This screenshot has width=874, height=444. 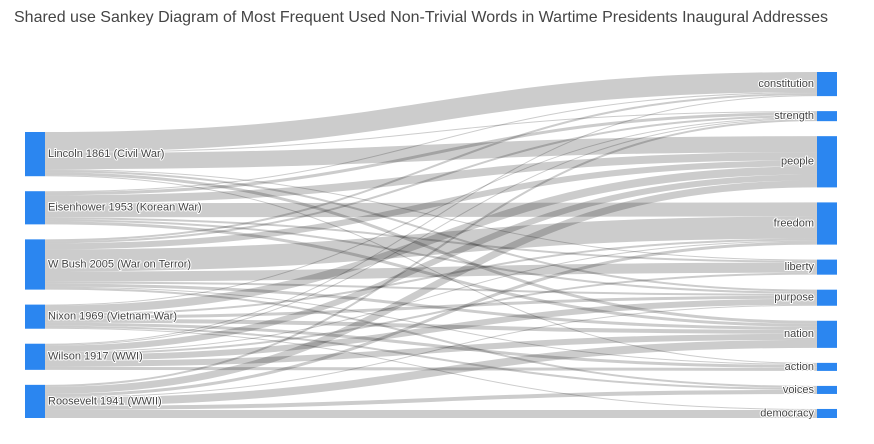 I want to click on node-label: constitution, so click(x=786, y=84).